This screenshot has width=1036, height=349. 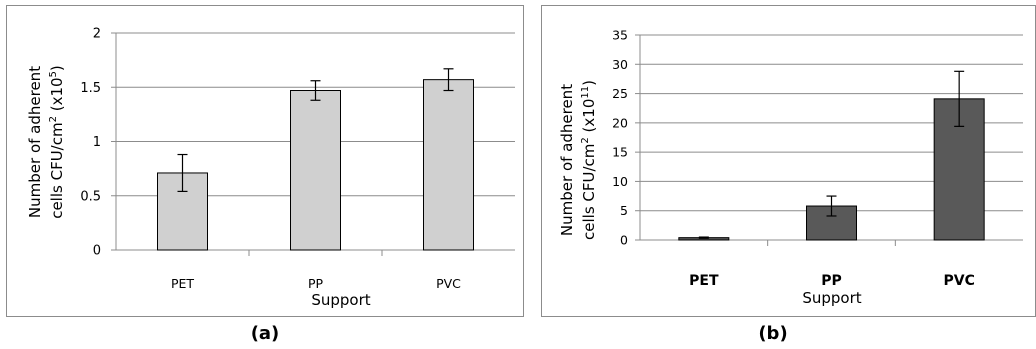 I want to click on y-tick-label: 15, so click(x=620, y=152).